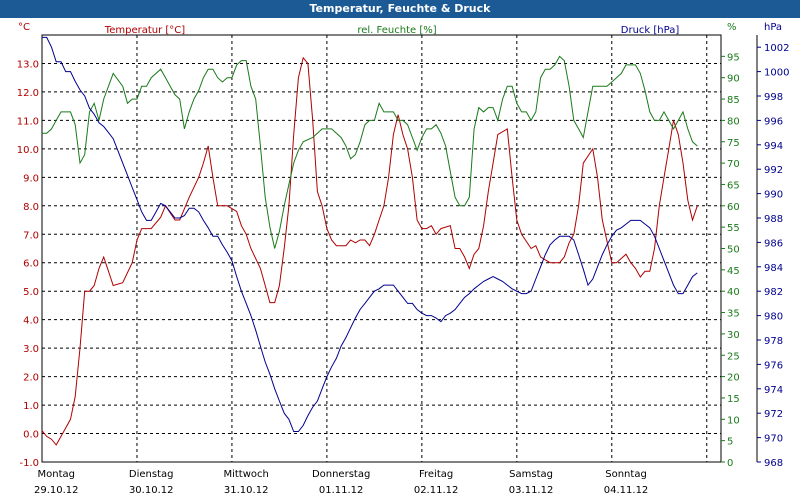 The width and height of the screenshot is (800, 500). What do you see at coordinates (396, 30) in the screenshot?
I see `humidity-legend-label: rel. Feuchte [%]` at bounding box center [396, 30].